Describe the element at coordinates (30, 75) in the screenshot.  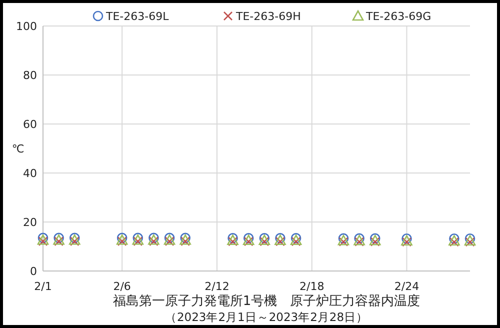
I see `y-tick-label: 80` at that location.